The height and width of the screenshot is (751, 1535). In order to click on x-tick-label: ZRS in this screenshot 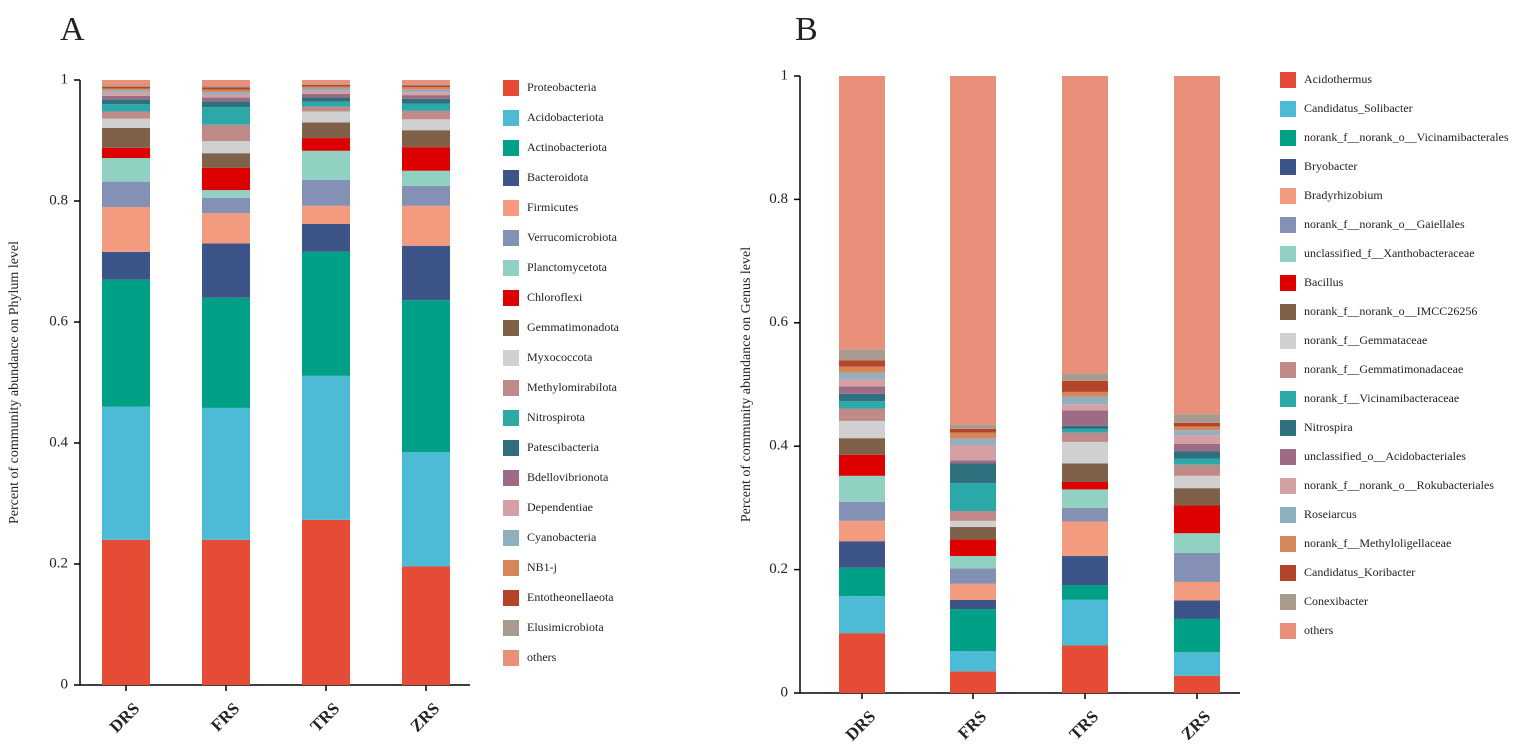, I will do `click(1195, 725)`.